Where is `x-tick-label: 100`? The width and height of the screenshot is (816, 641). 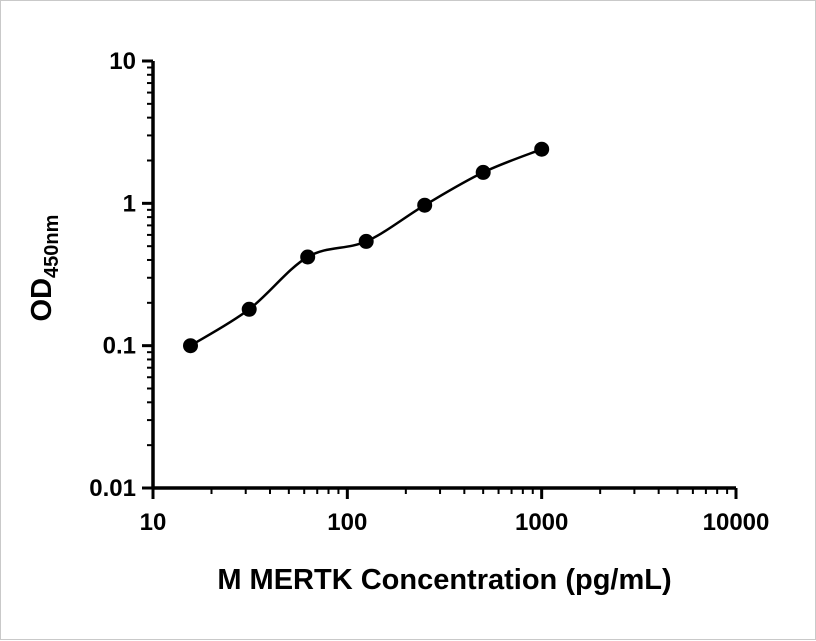 x-tick-label: 100 is located at coordinates (347, 522).